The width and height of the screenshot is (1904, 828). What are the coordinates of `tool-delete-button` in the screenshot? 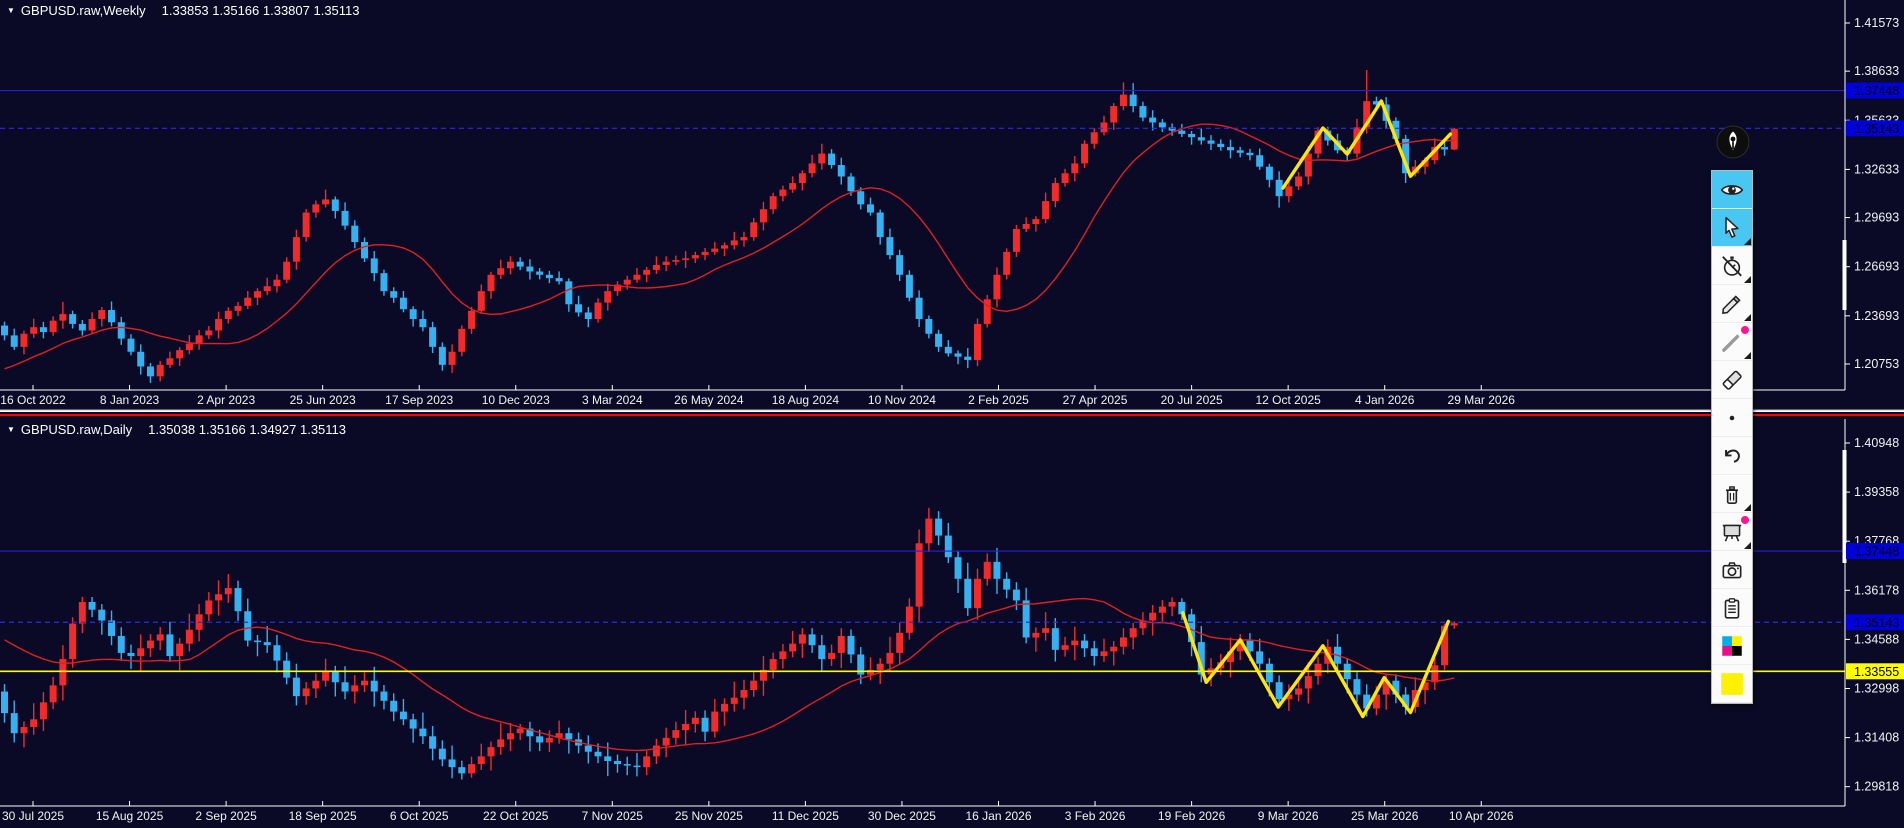 It's located at (1732, 494).